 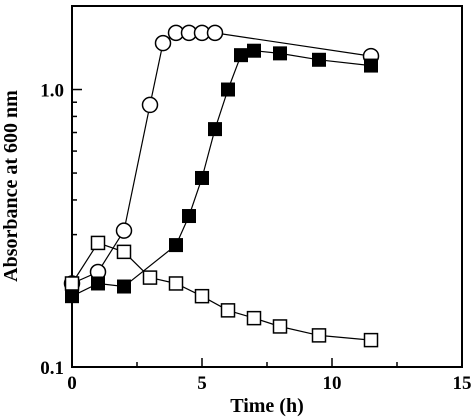 I want to click on y-axis-title: Absorbance at 600 nm, so click(x=11, y=186).